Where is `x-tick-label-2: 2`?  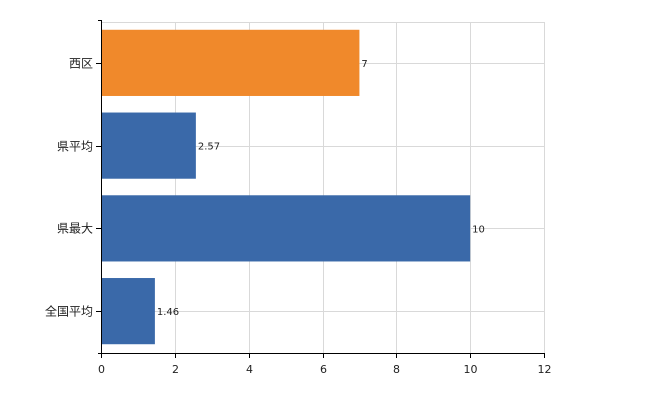 x-tick-label-2: 2 is located at coordinates (175, 369).